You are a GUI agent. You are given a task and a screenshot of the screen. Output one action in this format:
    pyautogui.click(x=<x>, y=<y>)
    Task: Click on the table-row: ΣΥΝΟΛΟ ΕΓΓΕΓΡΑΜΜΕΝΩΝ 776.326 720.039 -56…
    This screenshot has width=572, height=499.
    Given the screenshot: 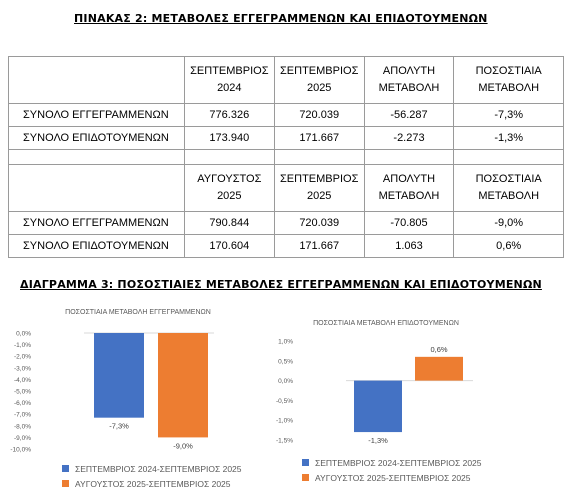 What is the action you would take?
    pyautogui.click(x=286, y=115)
    